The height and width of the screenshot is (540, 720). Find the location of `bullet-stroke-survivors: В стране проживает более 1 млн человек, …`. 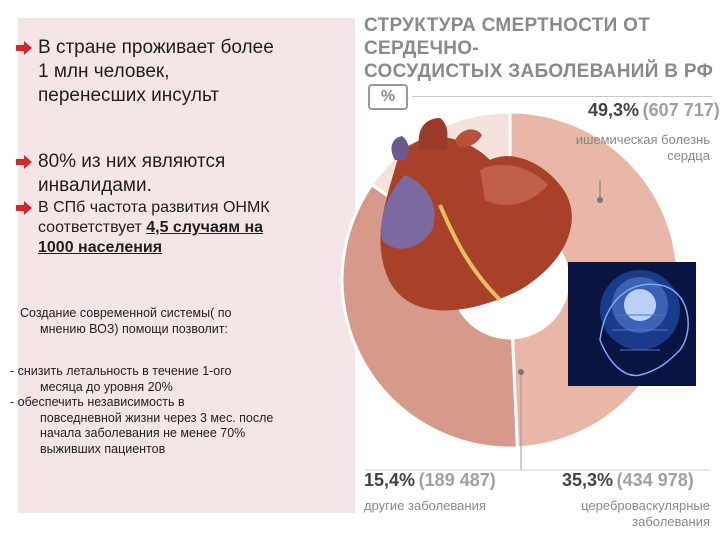

bullet-stroke-survivors: В стране проживает более 1 млн человек, … is located at coordinates (171, 72).